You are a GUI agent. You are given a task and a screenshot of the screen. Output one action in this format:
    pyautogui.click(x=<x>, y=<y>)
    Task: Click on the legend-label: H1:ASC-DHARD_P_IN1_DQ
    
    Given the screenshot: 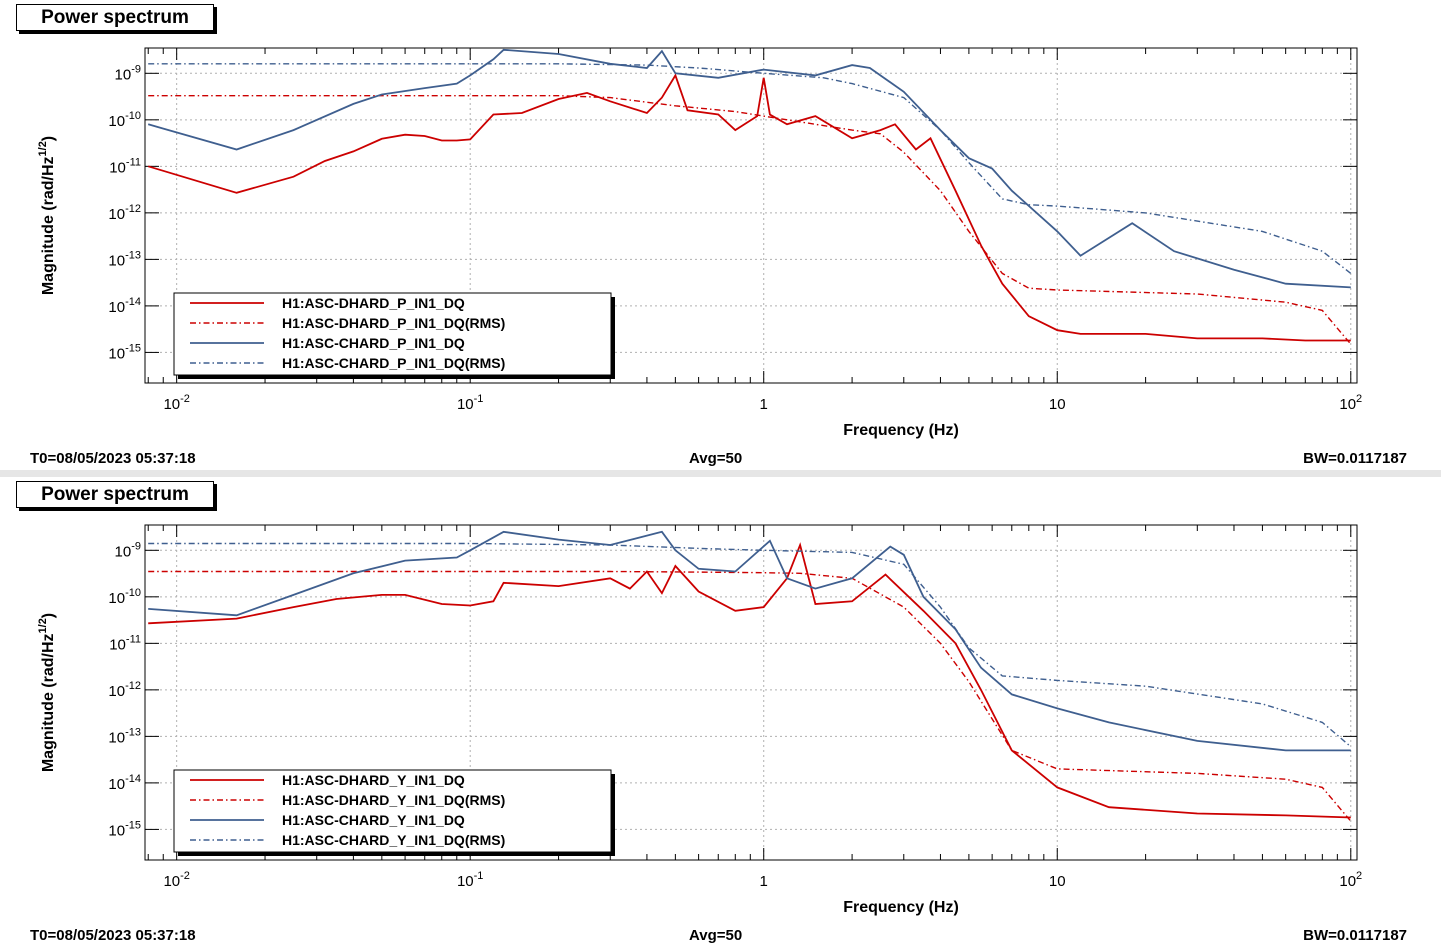 What is the action you would take?
    pyautogui.click(x=373, y=303)
    